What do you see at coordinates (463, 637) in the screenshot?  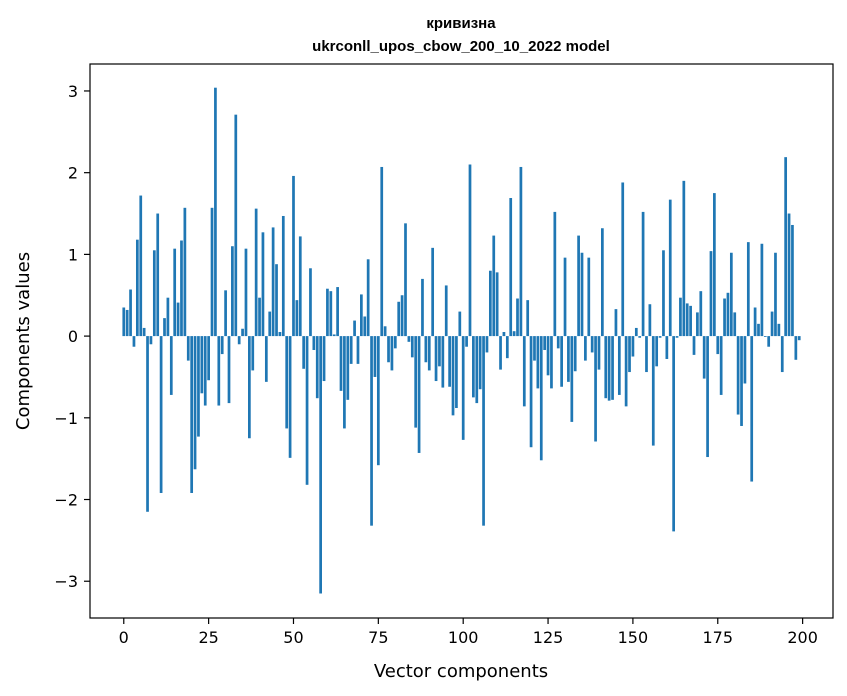 I see `x-tick-label-100: 100` at bounding box center [463, 637].